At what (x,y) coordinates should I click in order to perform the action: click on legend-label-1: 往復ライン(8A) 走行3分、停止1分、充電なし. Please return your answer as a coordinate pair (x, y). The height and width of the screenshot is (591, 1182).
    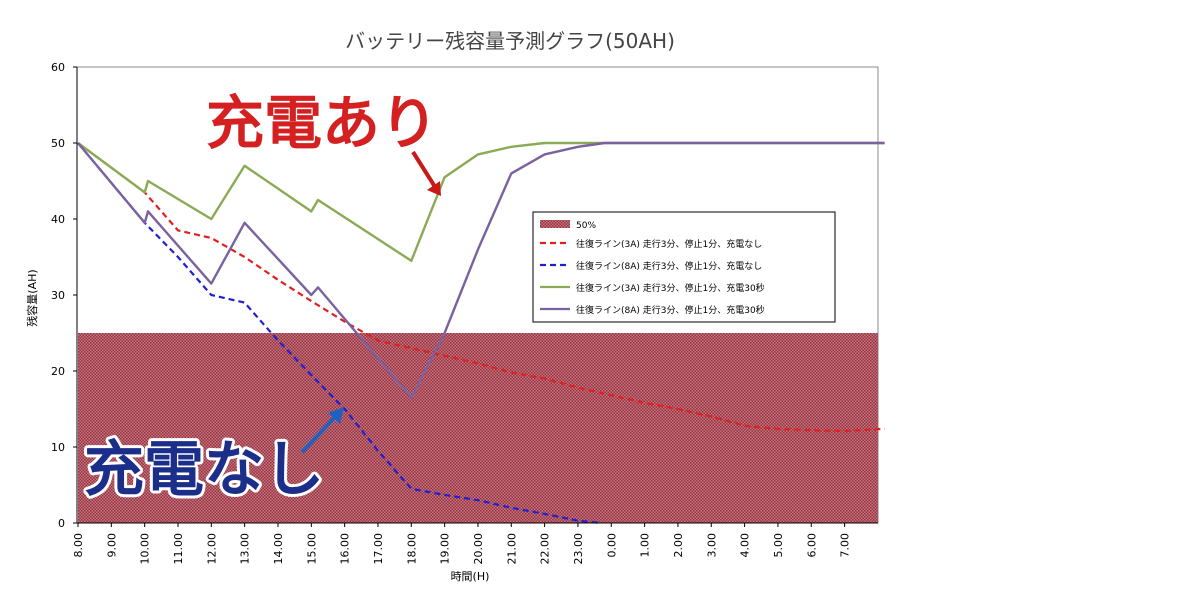
    Looking at the image, I should click on (669, 266).